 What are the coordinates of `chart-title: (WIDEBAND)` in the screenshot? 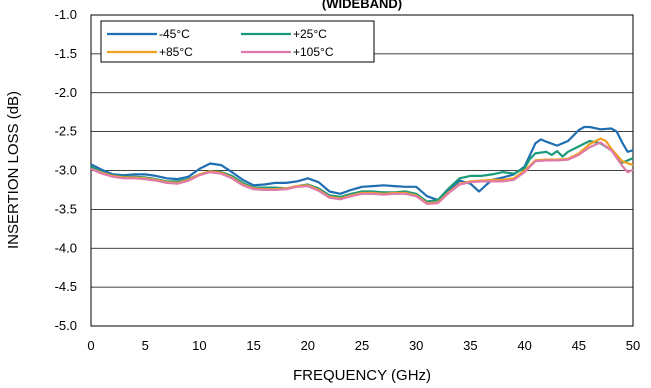 It's located at (362, 5).